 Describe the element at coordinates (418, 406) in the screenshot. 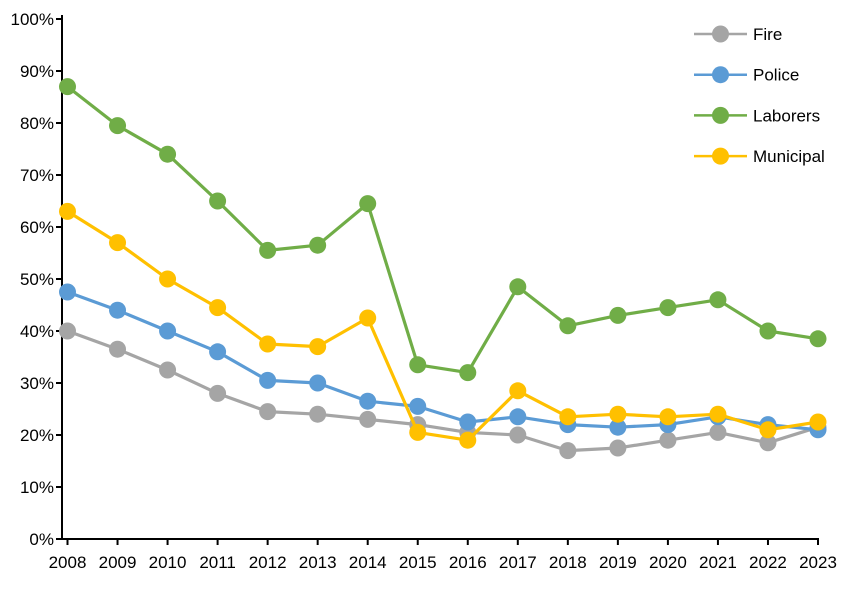

I see `data-point-police-2015` at that location.